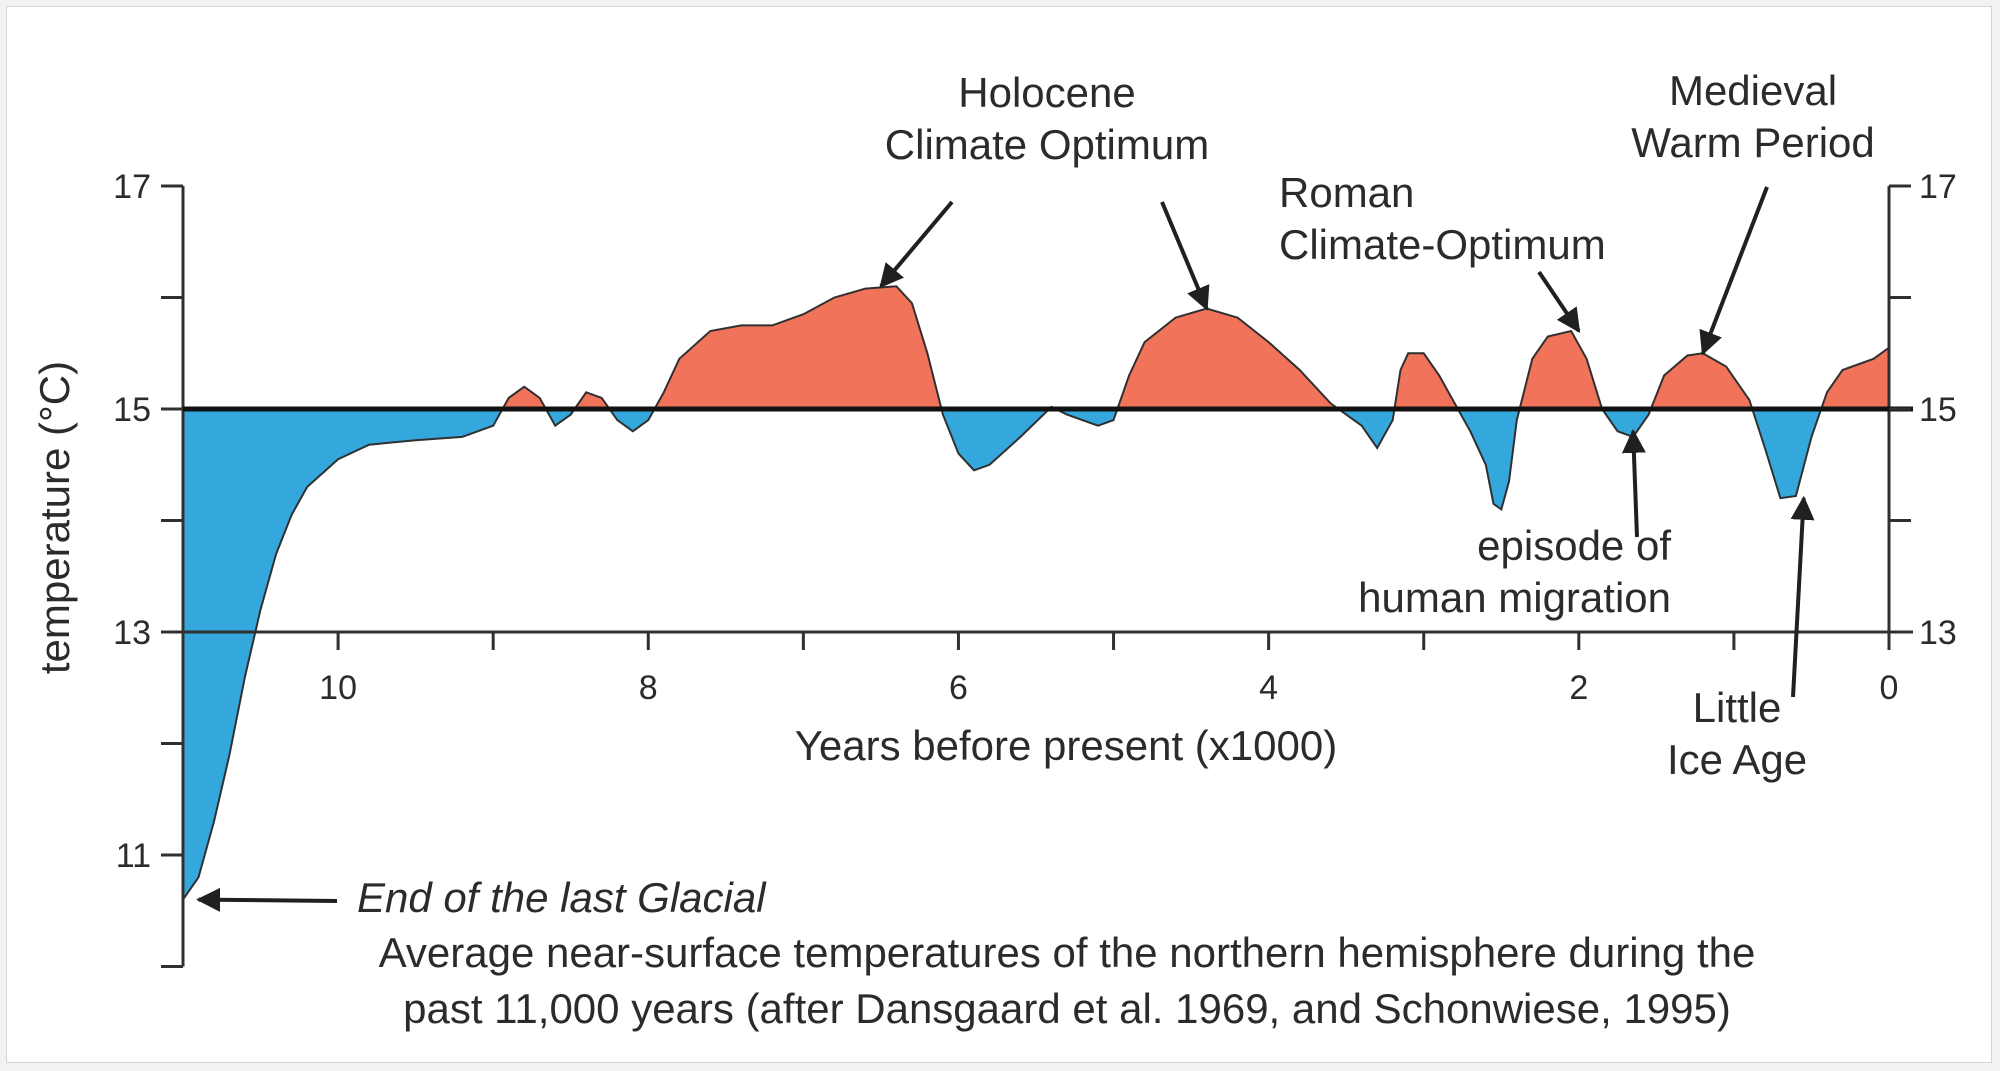 This screenshot has width=2000, height=1071. I want to click on x-tick-label: 10, so click(338, 688).